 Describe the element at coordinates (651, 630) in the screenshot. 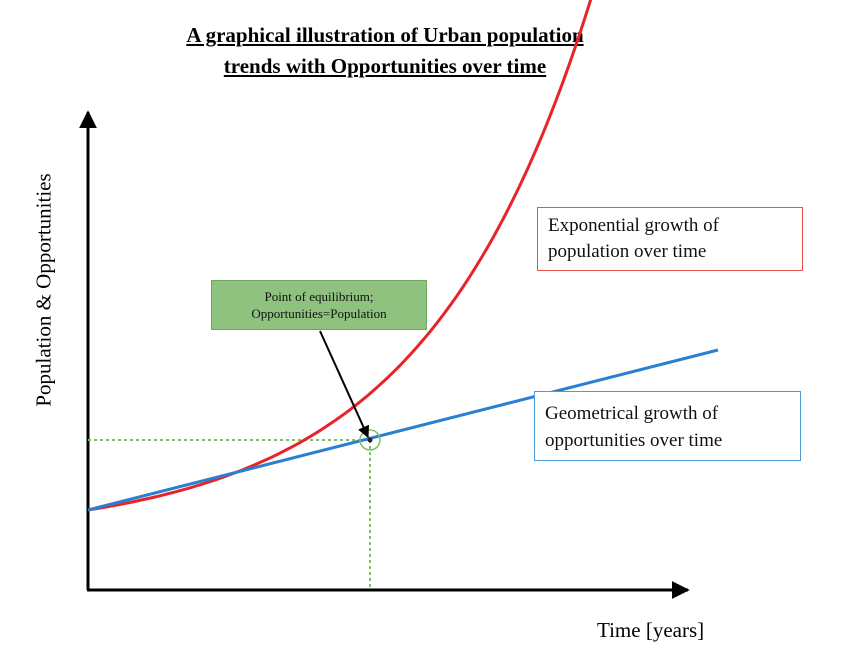

I see `x-axis-label: Time [years]` at that location.